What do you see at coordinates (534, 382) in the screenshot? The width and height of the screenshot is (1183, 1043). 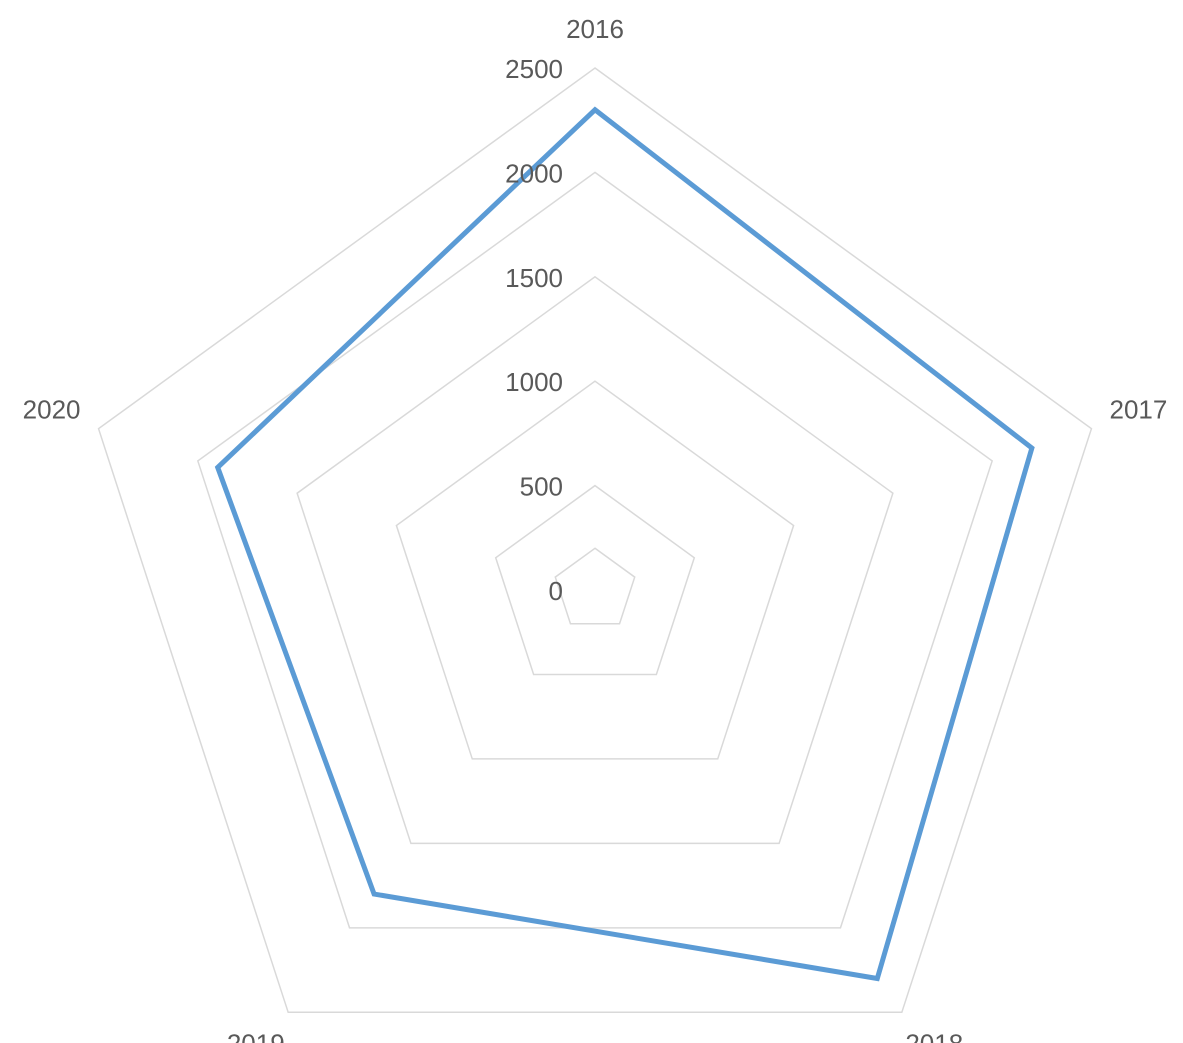 I see `tick-label-1000: 1000` at bounding box center [534, 382].